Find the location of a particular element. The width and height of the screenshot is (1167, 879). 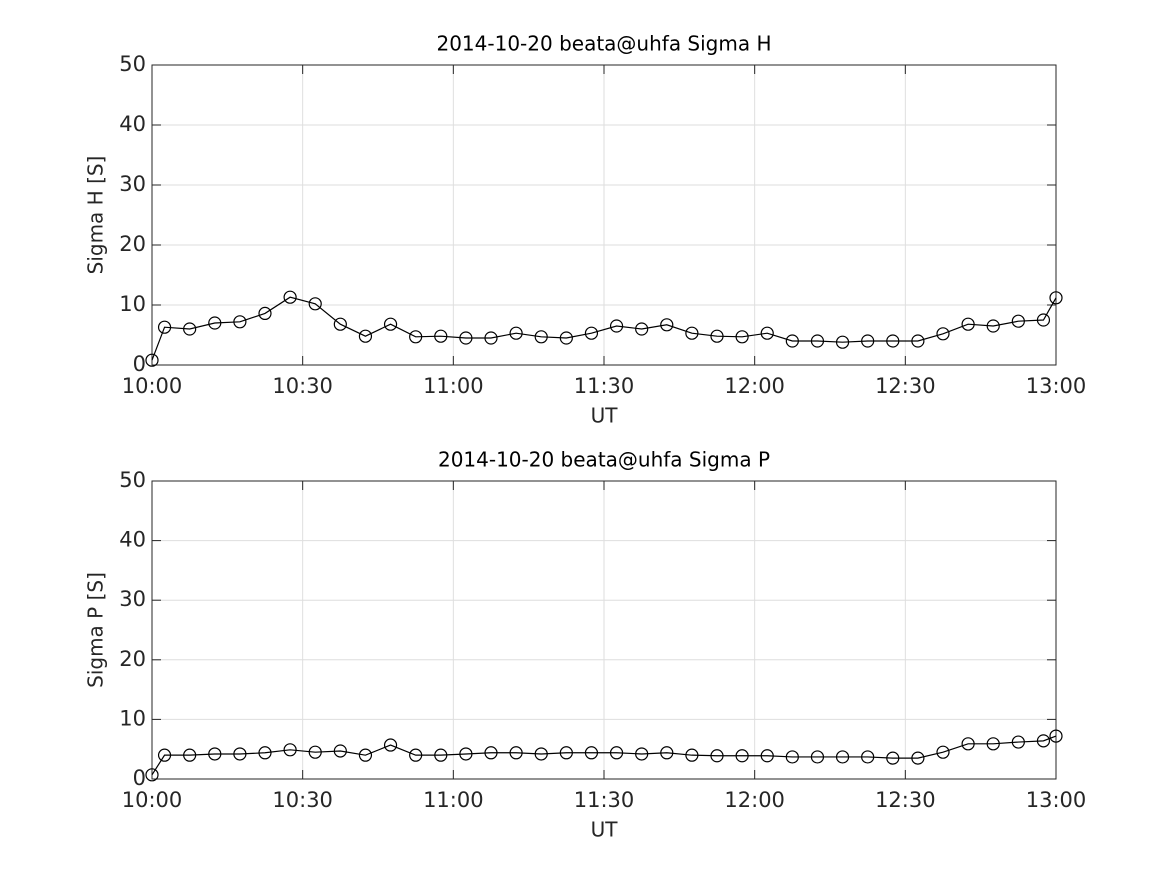

y-axis-label: Sigma P [S] is located at coordinates (96, 630).